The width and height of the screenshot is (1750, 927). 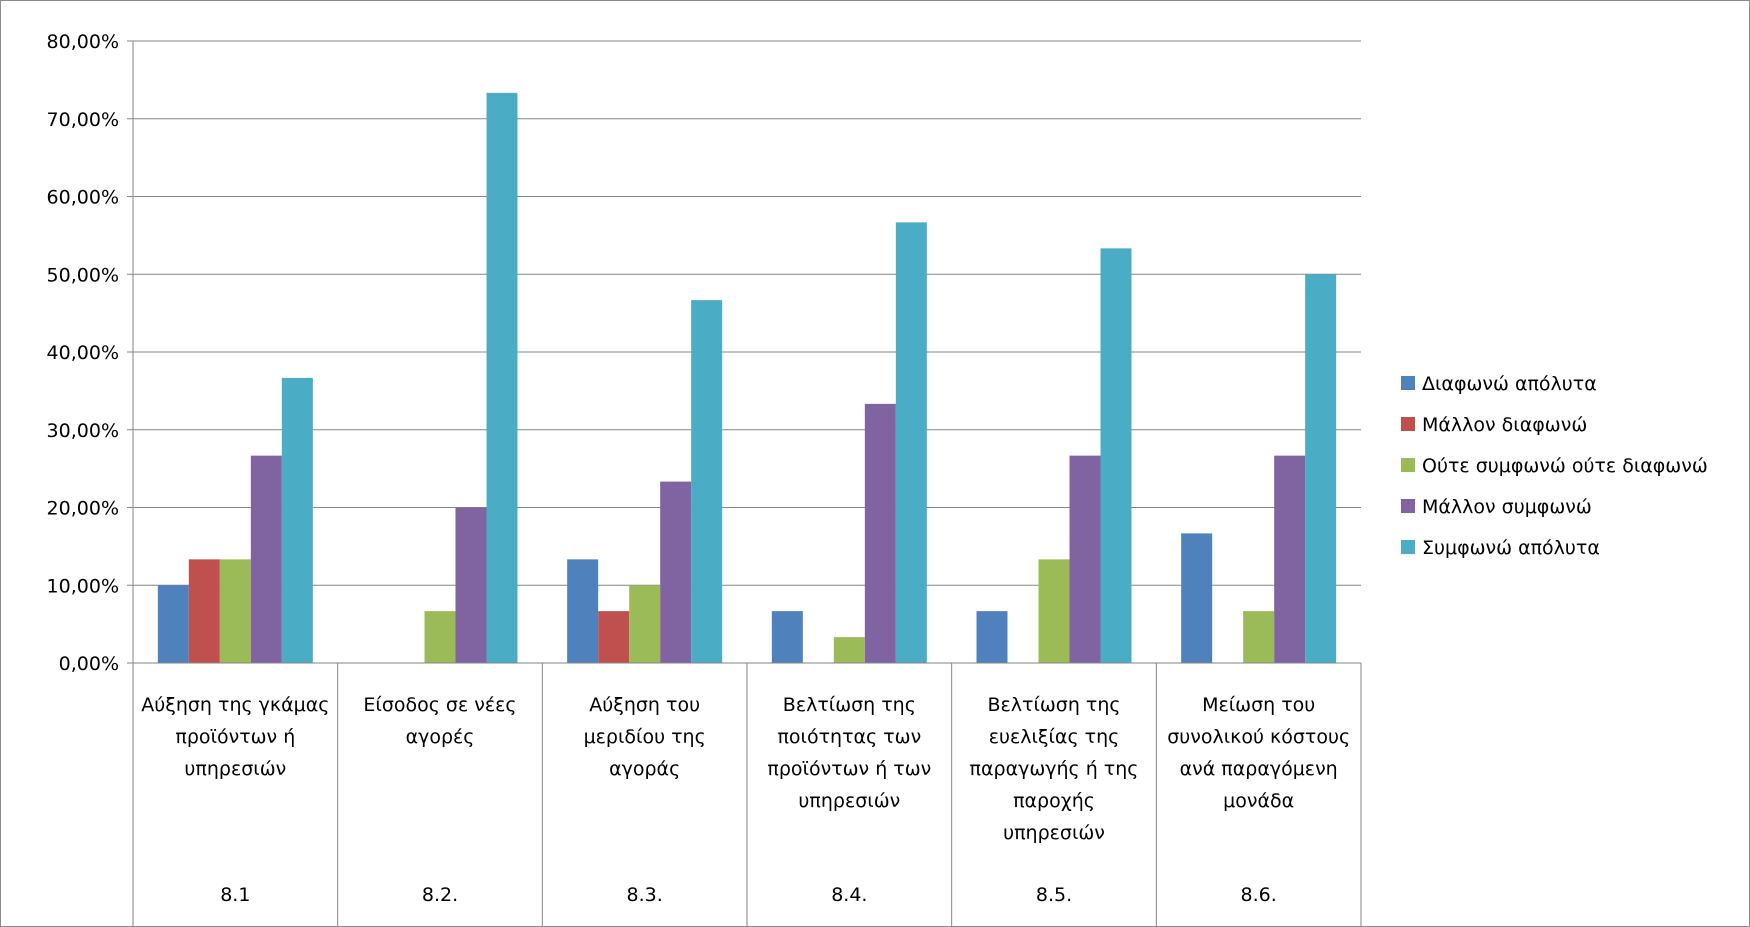 What do you see at coordinates (83, 586) in the screenshot?
I see `y-tick-label: 10,00%` at bounding box center [83, 586].